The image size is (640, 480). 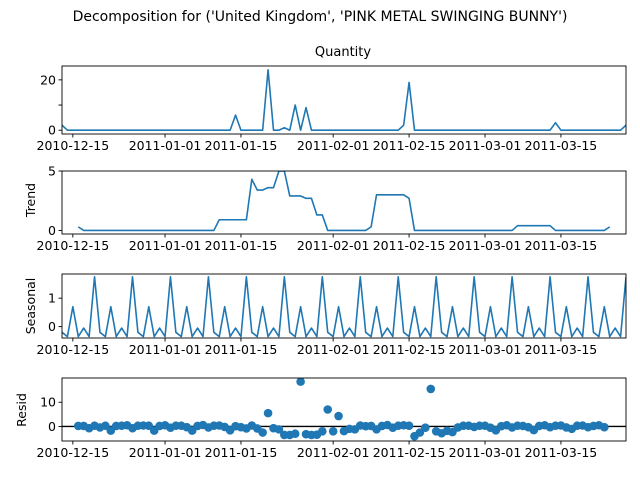 I want to click on panel-title-quantity: Quantity, so click(x=343, y=52).